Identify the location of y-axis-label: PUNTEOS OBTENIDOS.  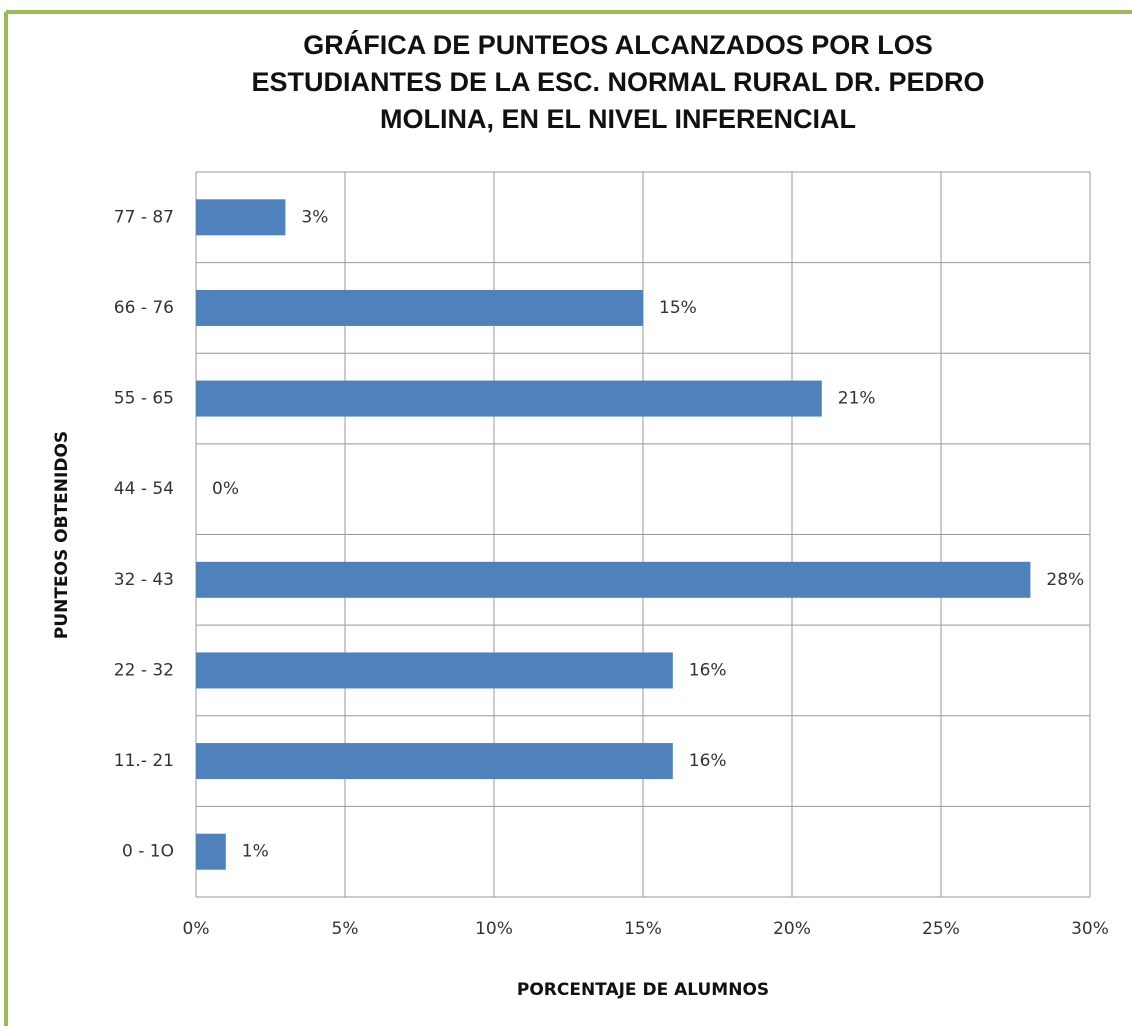
(62, 535).